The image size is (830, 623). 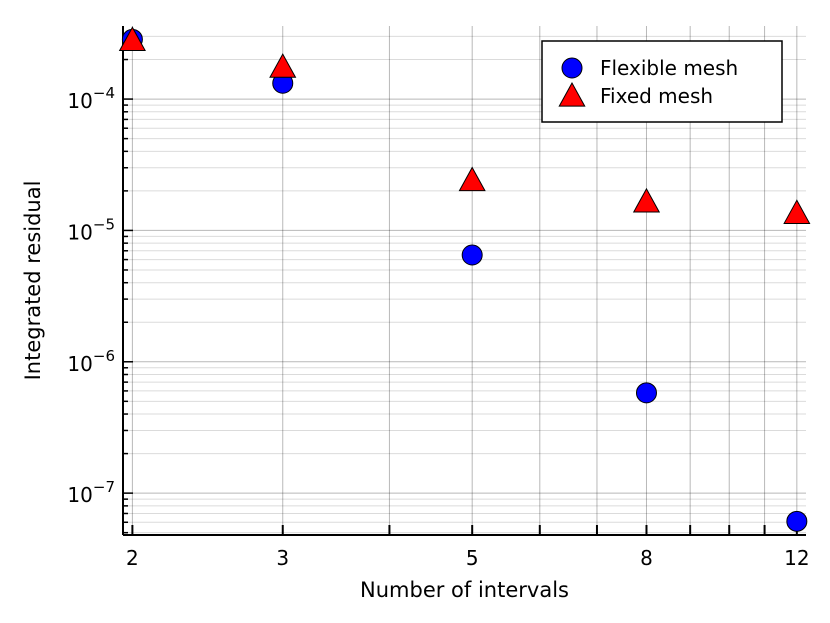 What do you see at coordinates (33, 281) in the screenshot?
I see `y-axis-title: Integrated residual` at bounding box center [33, 281].